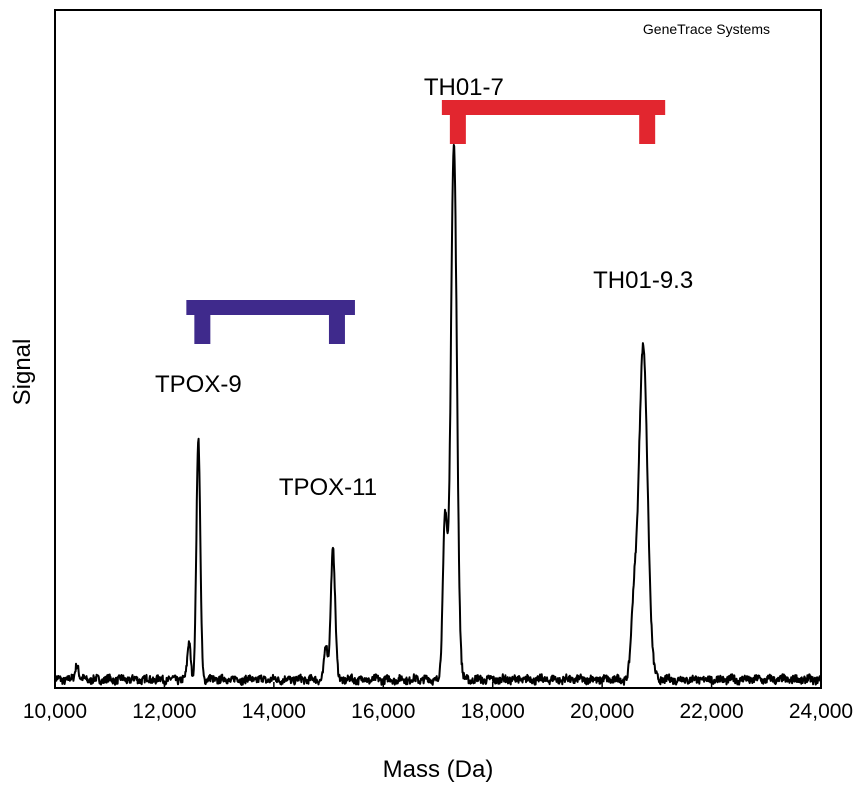 The image size is (855, 790). What do you see at coordinates (438, 769) in the screenshot?
I see `x-axis-title: Mass (Da)` at bounding box center [438, 769].